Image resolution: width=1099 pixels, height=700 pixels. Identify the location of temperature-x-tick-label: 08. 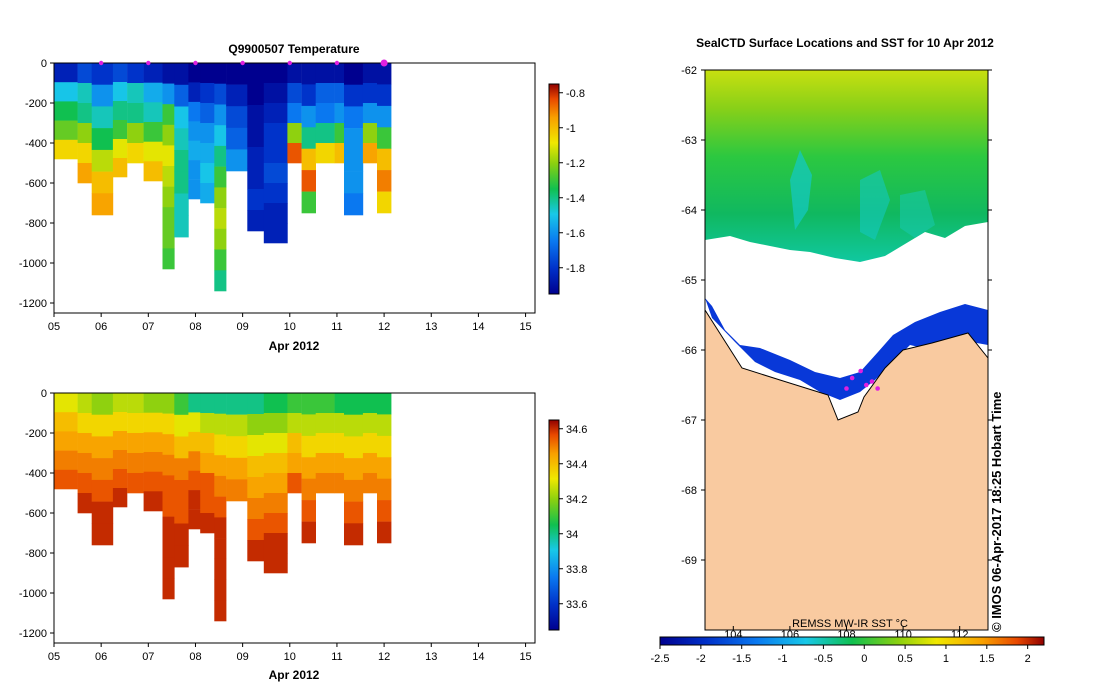
(195, 327).